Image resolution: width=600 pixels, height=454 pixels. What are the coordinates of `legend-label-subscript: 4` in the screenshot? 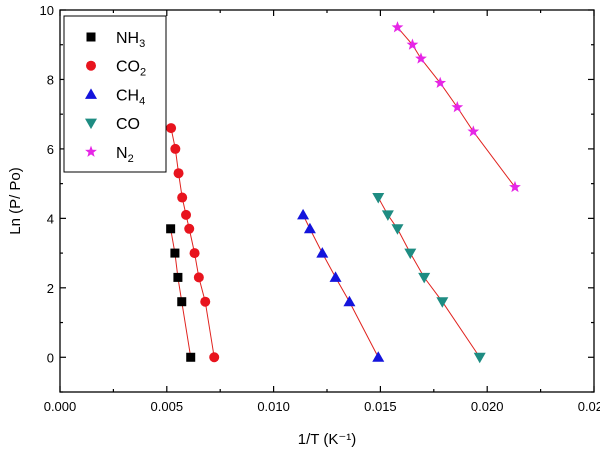 It's located at (142, 101).